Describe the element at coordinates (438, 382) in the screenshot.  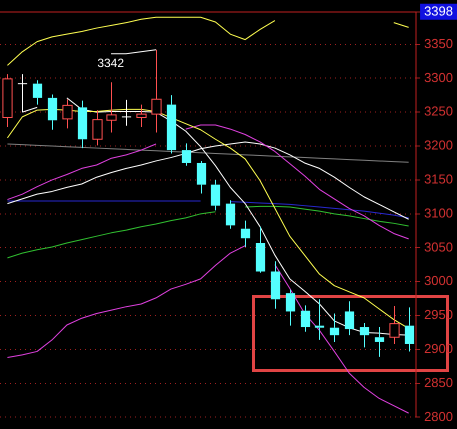
I see `y-tick-label: 2850` at that location.